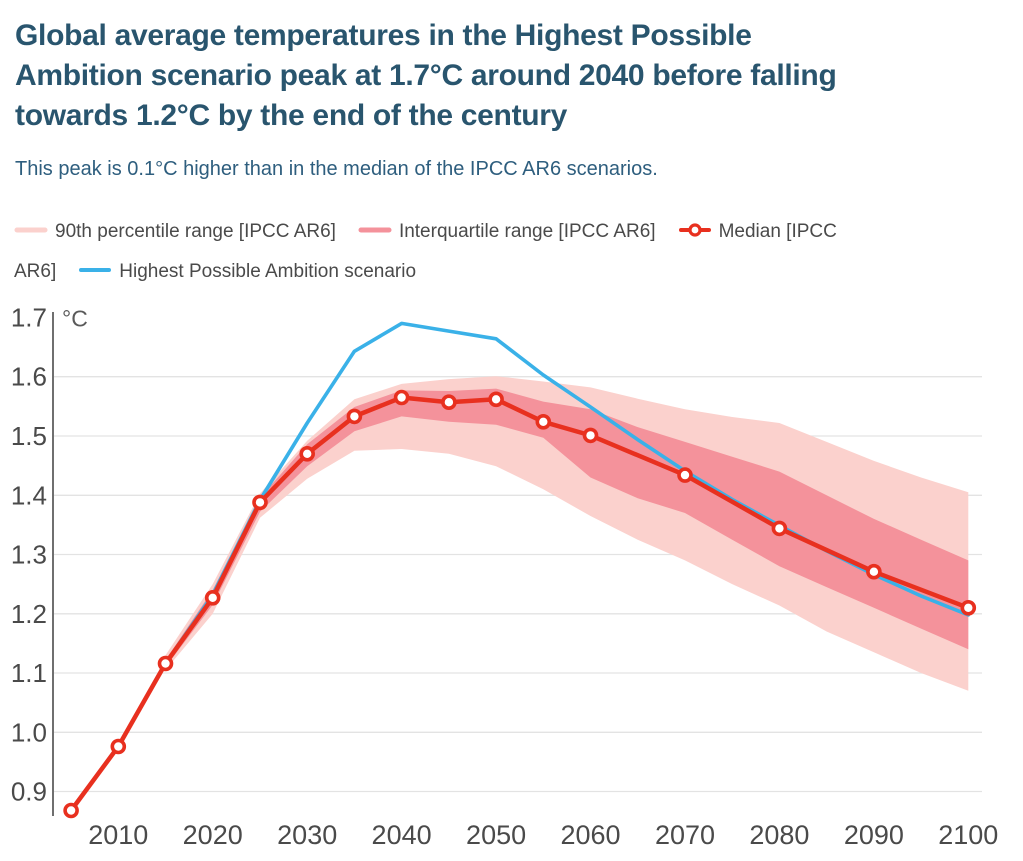 The image size is (1023, 861). I want to click on x-tick-label-2090: 2090, so click(874, 835).